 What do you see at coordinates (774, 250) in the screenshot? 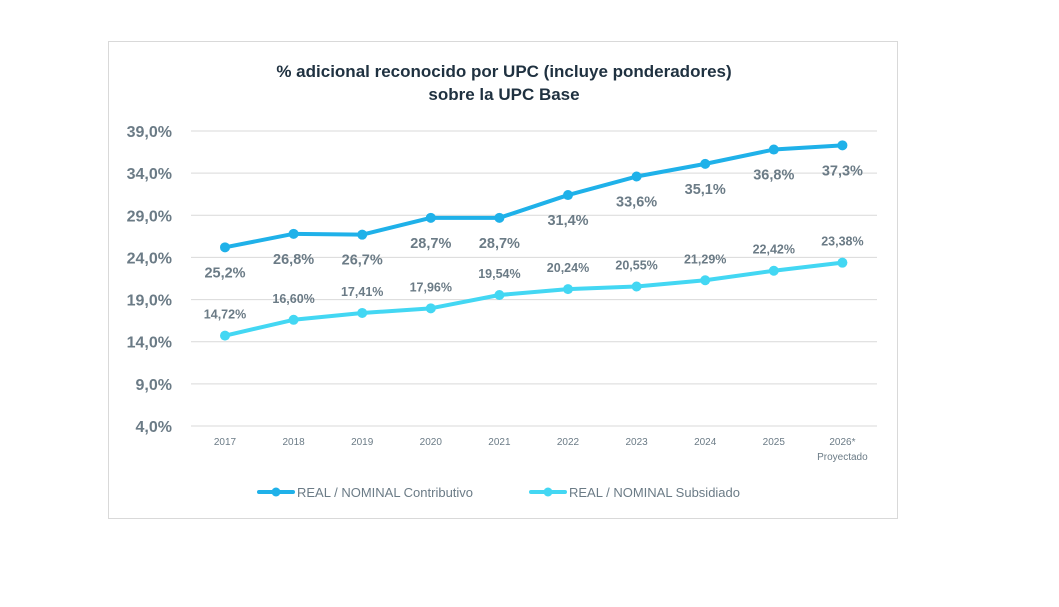
I see `data-label: 22,42%` at bounding box center [774, 250].